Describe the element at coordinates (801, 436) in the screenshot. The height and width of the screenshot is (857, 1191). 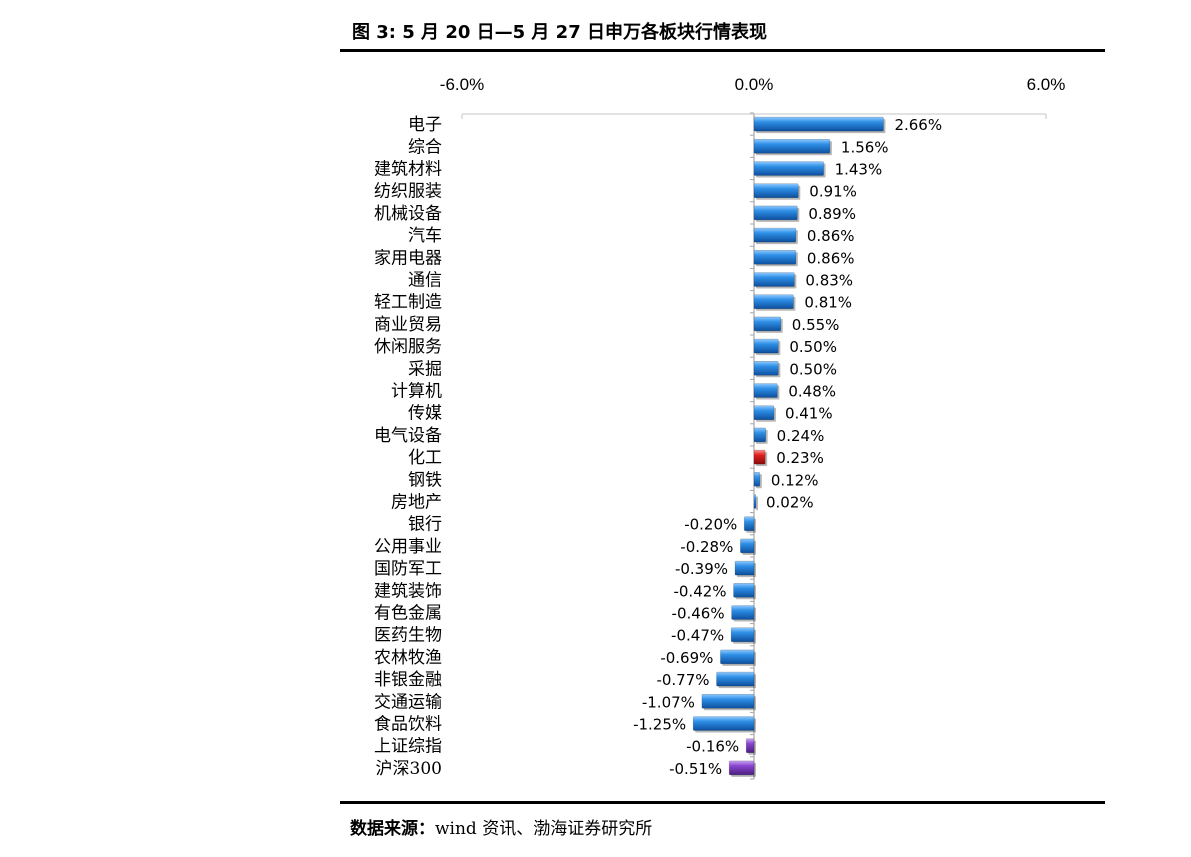
I see `data-label: 0.24%` at that location.